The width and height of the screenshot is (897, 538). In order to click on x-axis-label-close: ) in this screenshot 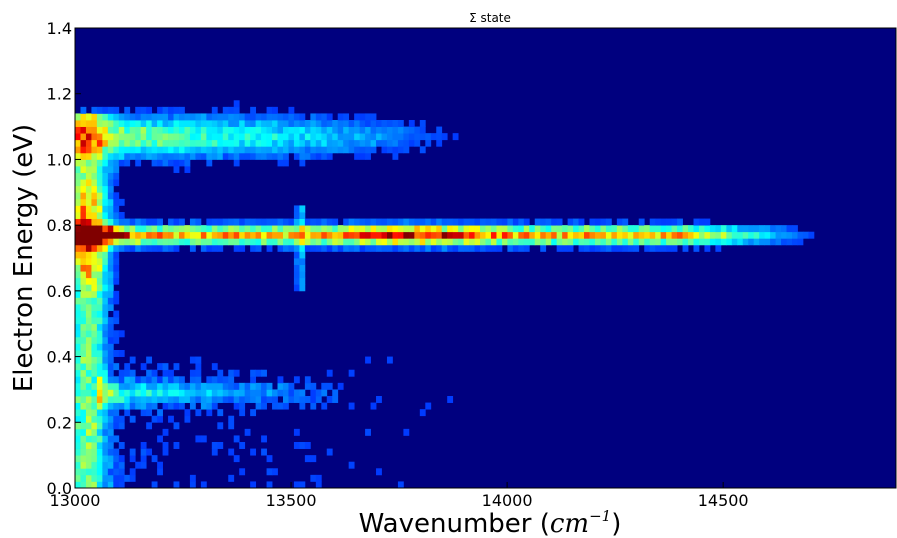, I will do `click(616, 523)`.